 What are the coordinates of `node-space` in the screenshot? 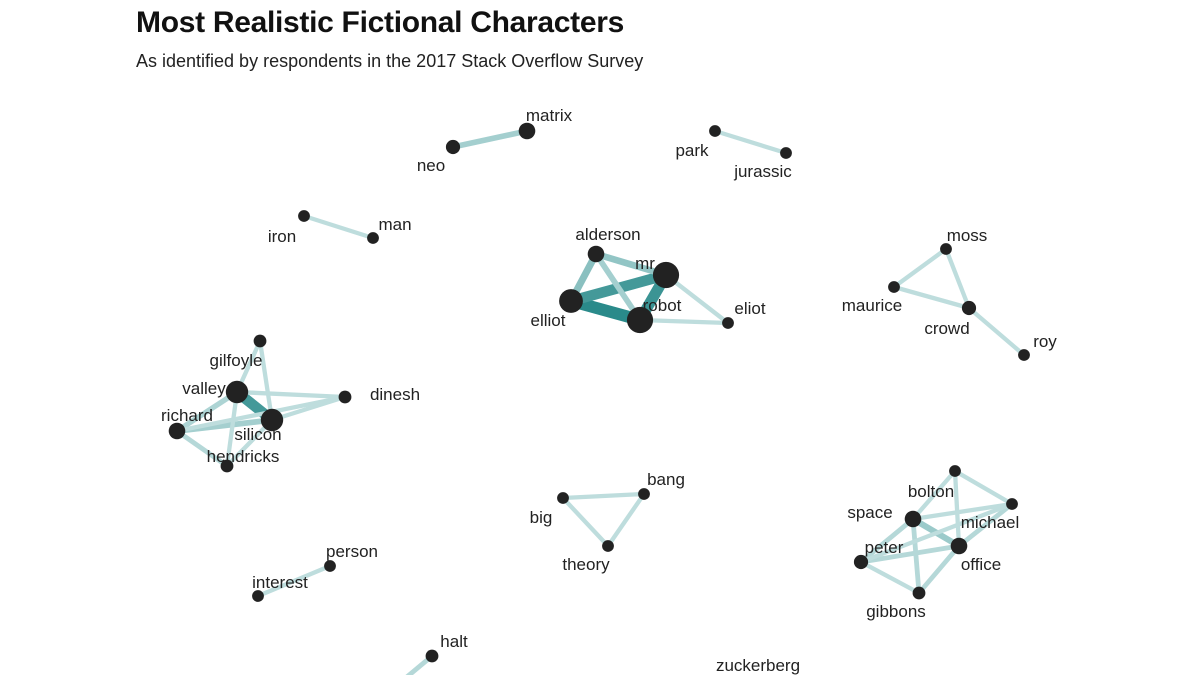 It's located at (913, 519).